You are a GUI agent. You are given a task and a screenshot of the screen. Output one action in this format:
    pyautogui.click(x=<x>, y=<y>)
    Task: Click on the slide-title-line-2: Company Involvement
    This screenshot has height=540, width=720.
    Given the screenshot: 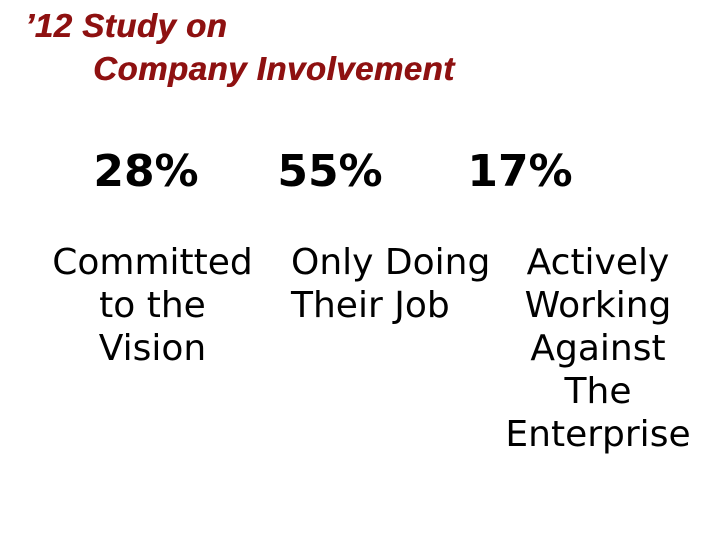 What is the action you would take?
    pyautogui.click(x=274, y=68)
    